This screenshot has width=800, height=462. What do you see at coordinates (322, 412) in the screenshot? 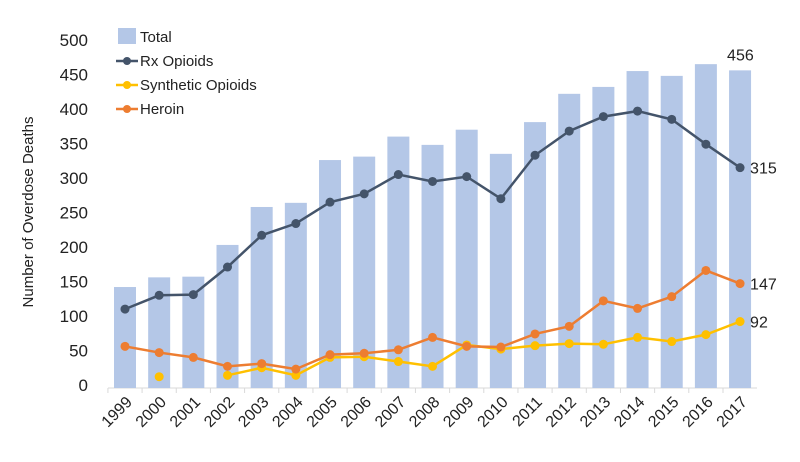
I see `x-tick-label: 2005` at bounding box center [322, 412].